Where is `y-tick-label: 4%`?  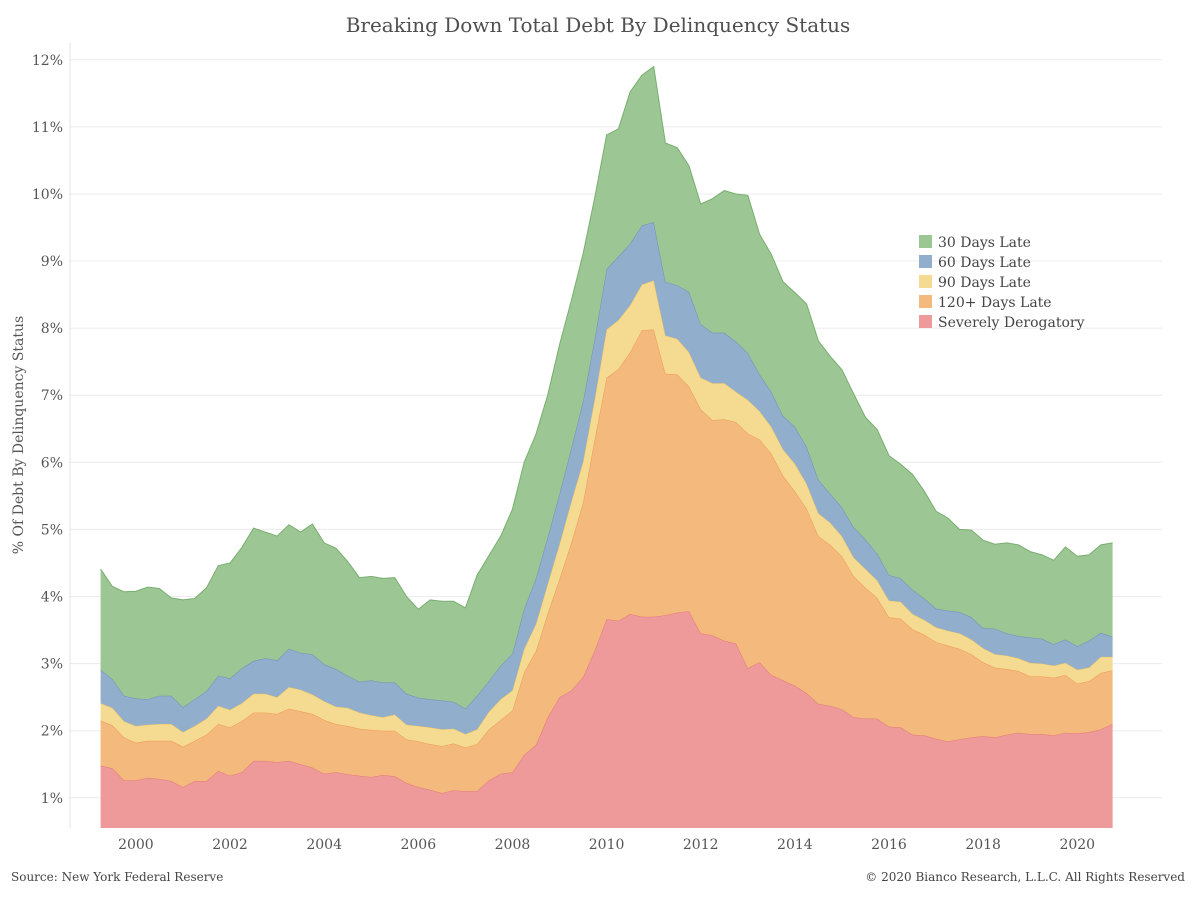 y-tick-label: 4% is located at coordinates (52, 598).